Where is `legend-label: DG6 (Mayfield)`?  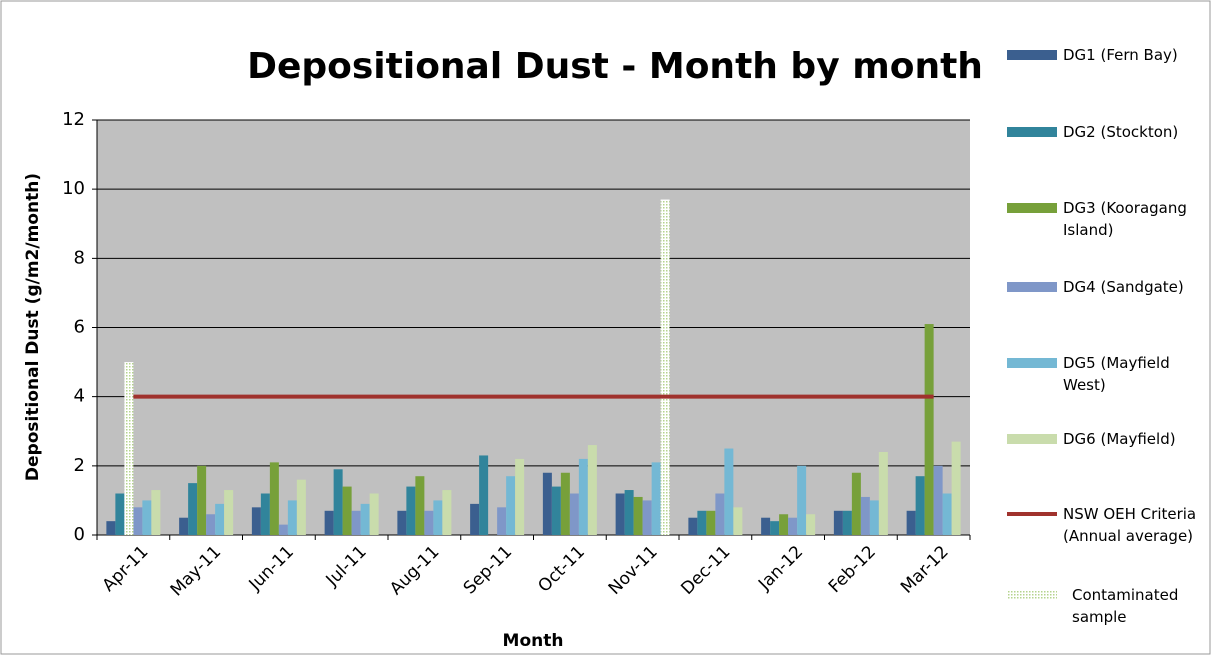
legend-label: DG6 (Mayfield) is located at coordinates (1119, 439).